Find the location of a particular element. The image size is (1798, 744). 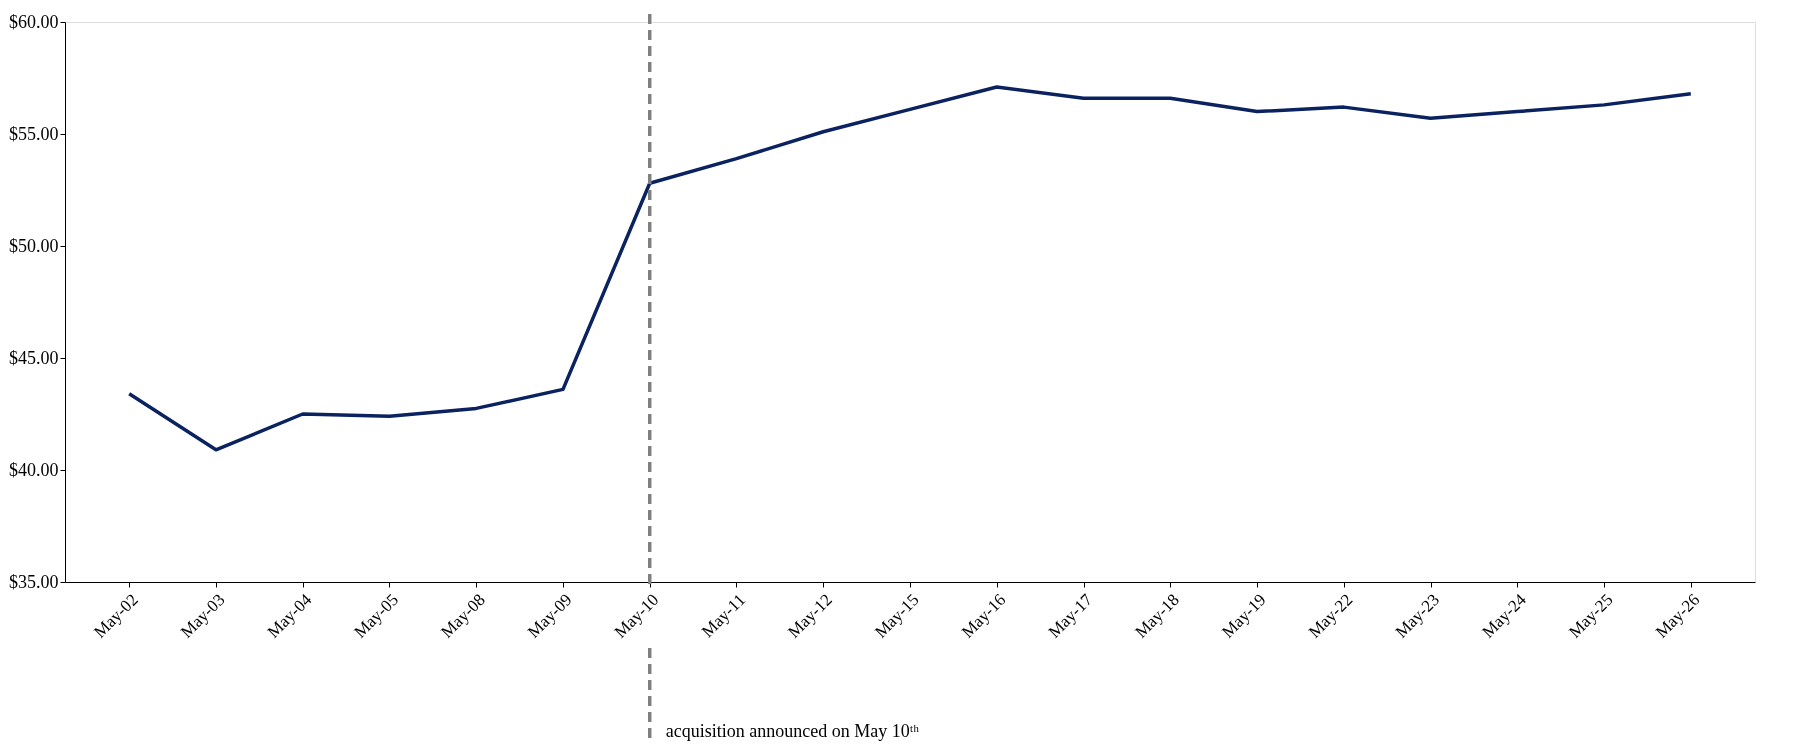

text: acquisition announced on May 10ᵗʰ is located at coordinates (792, 731).